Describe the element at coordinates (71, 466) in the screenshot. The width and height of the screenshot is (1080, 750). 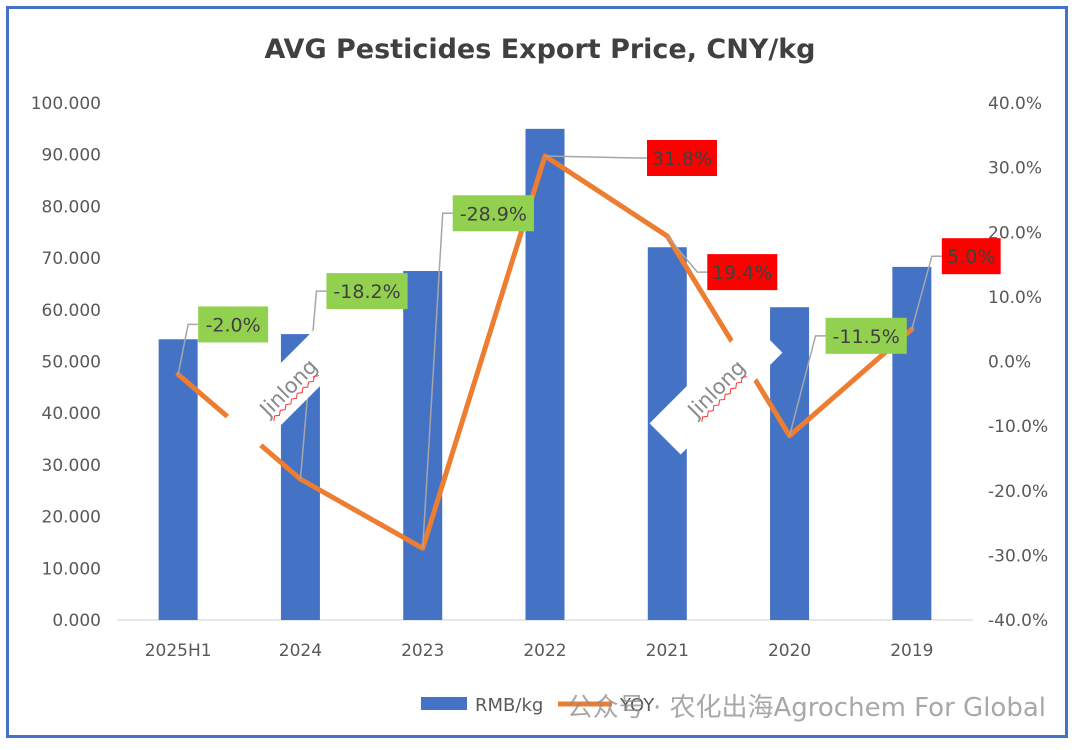
I see `y-left-tick-label: 30.000` at that location.